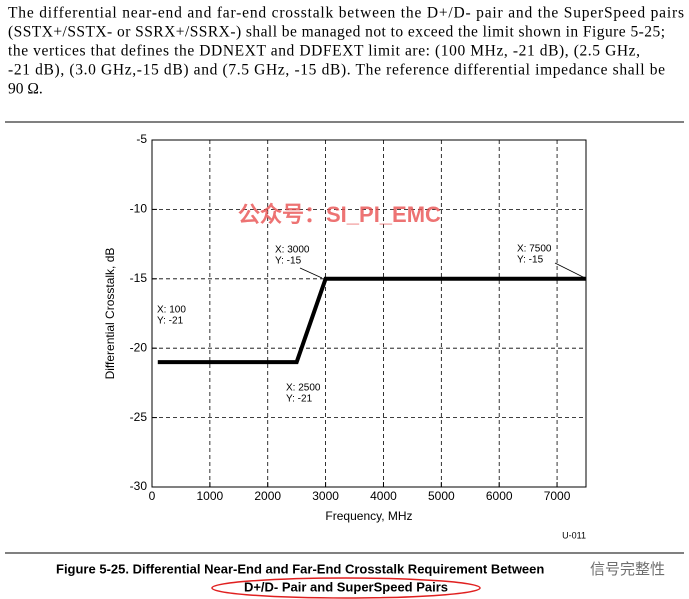 This screenshot has height=599, width=689. Describe the element at coordinates (368, 516) in the screenshot. I see `x-axis-label: Frequency, MHz` at that location.